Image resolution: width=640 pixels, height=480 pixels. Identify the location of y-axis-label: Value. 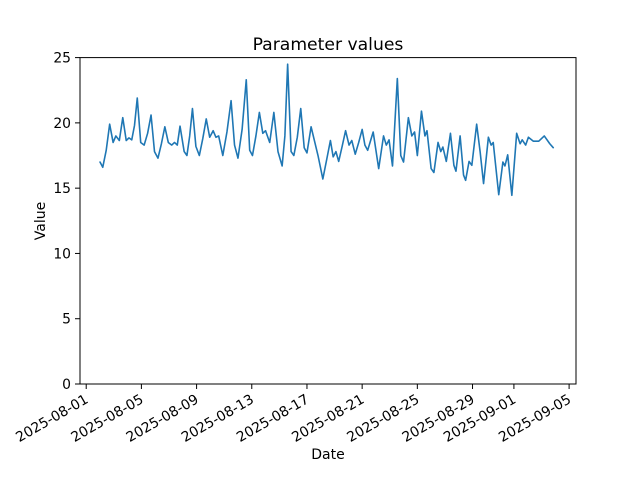
(41, 221).